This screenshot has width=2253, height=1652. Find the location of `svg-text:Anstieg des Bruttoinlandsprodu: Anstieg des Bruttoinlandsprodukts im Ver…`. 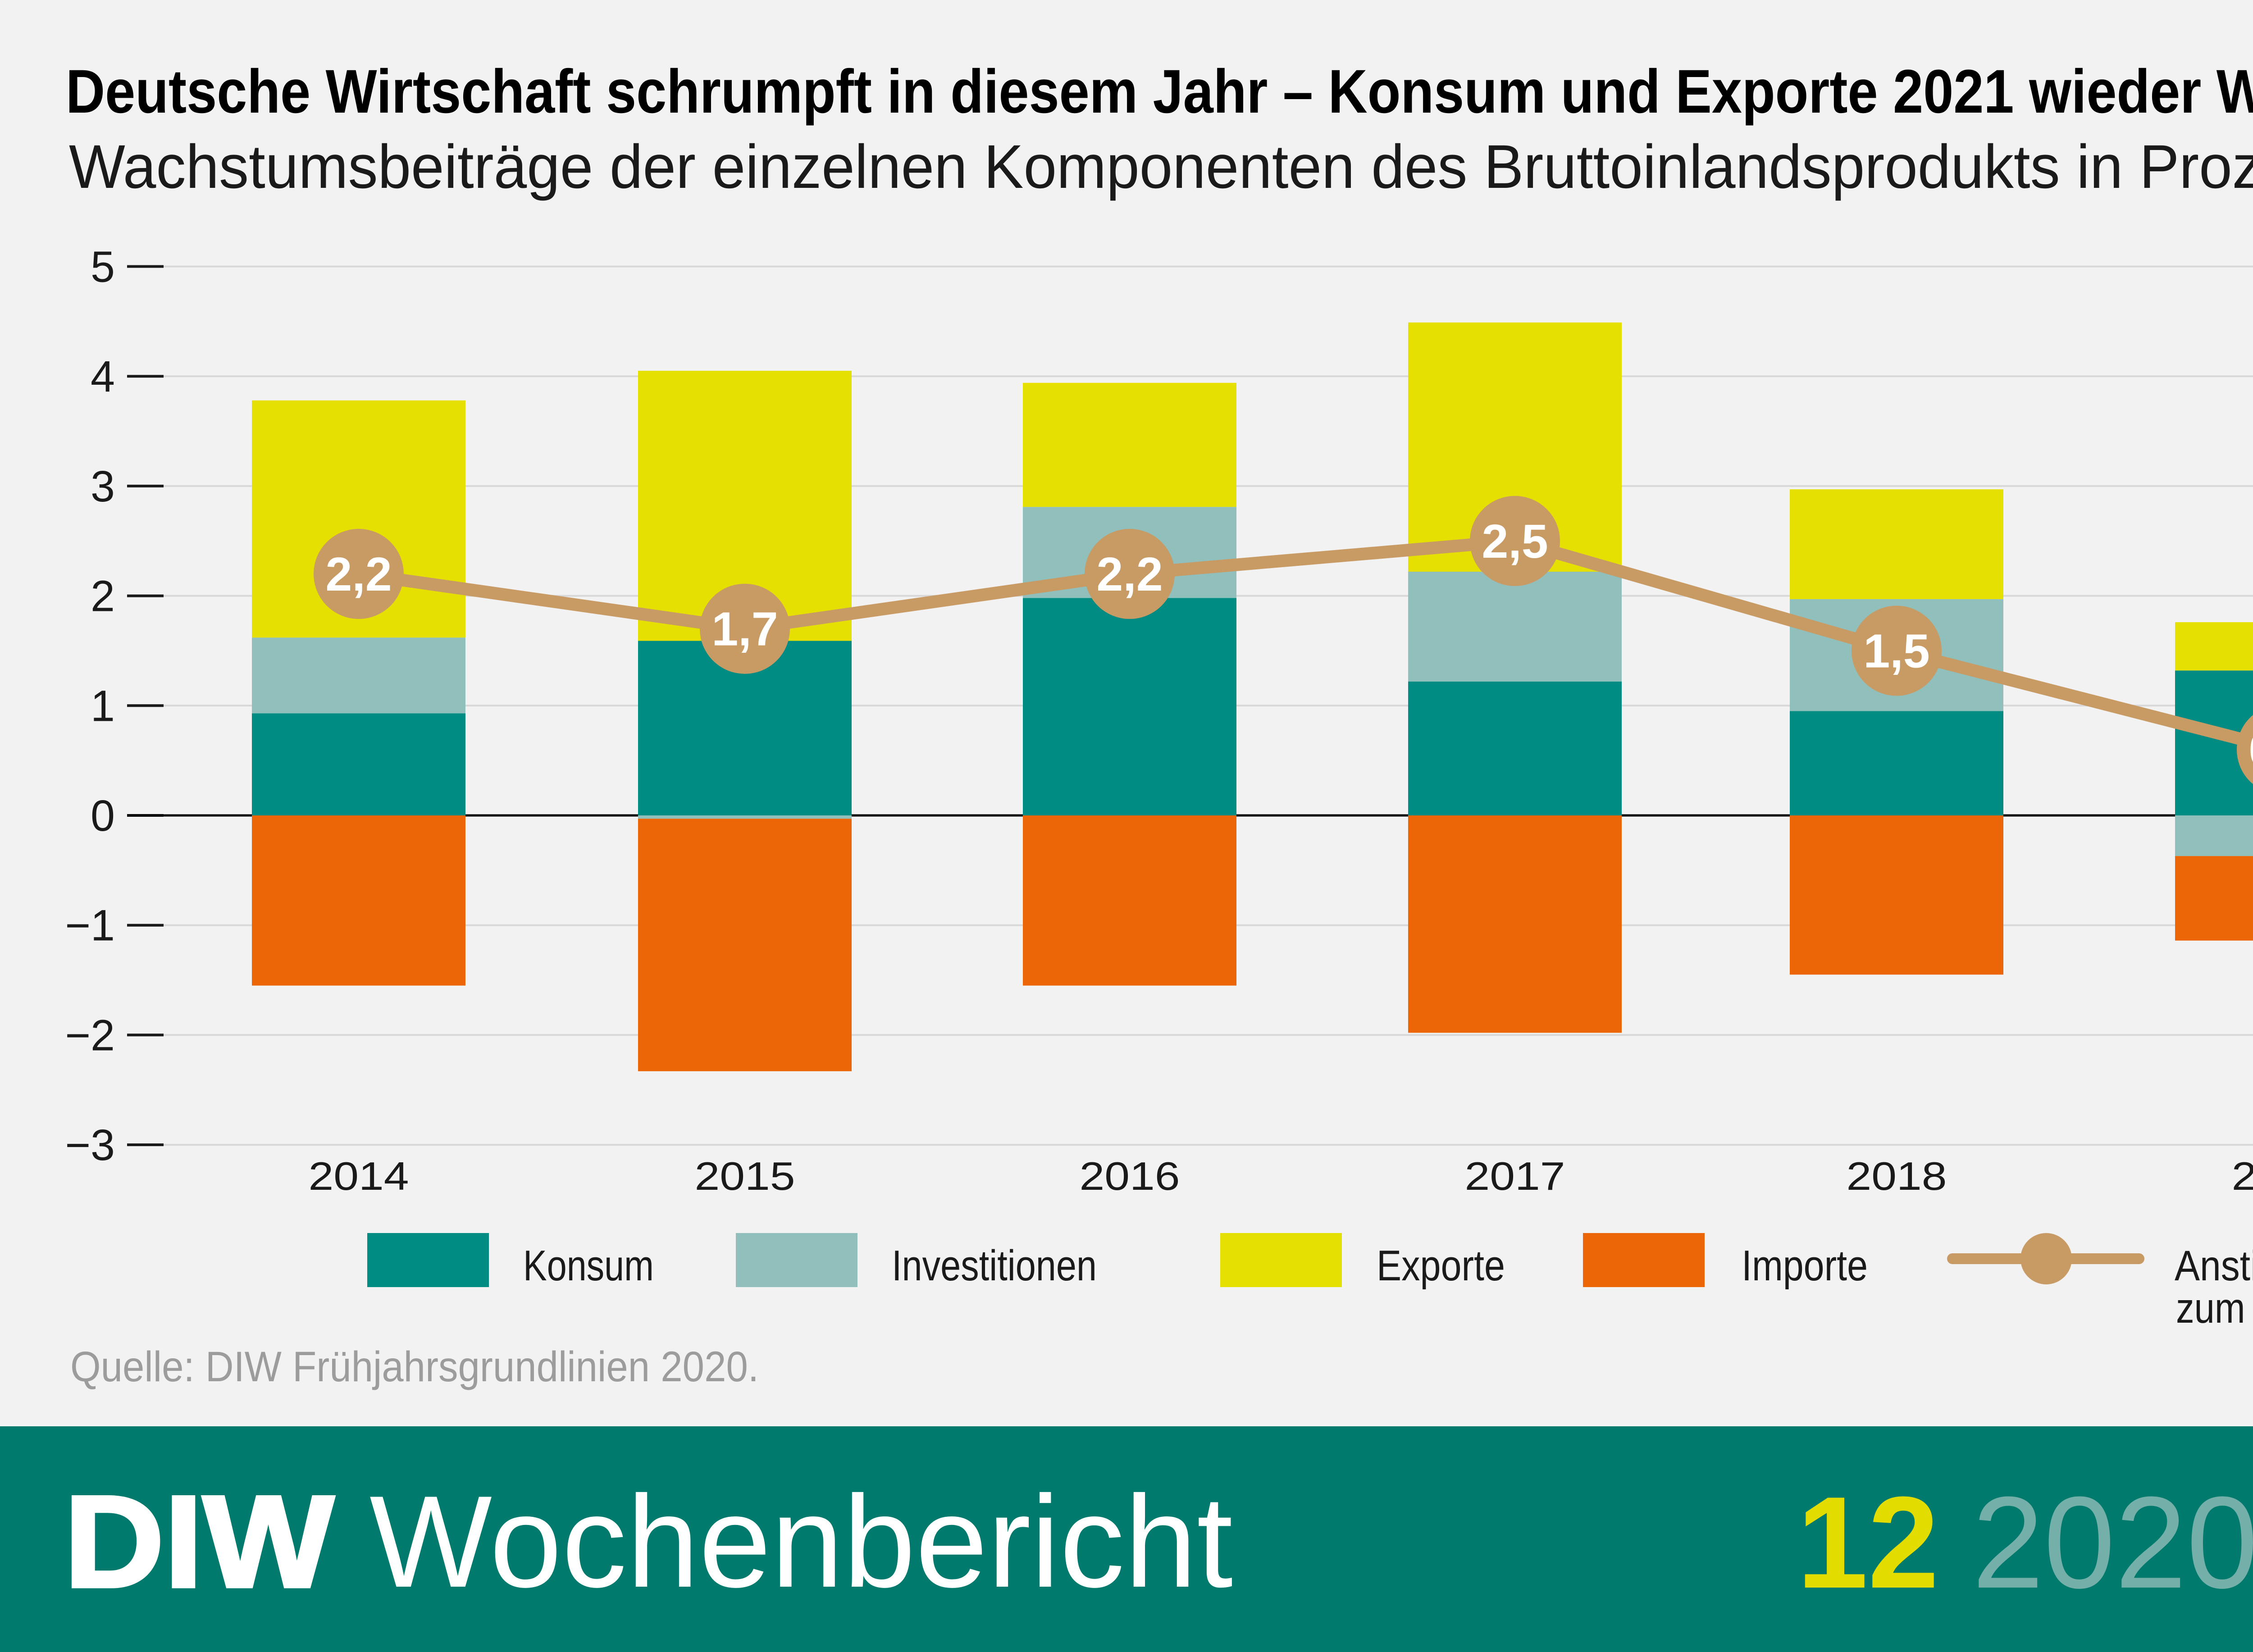

svg-text:Anstieg des Bruttoinlandsprodu: Anstieg des Bruttoinlandsprodukts im Ver… is located at coordinates (2214, 1266).